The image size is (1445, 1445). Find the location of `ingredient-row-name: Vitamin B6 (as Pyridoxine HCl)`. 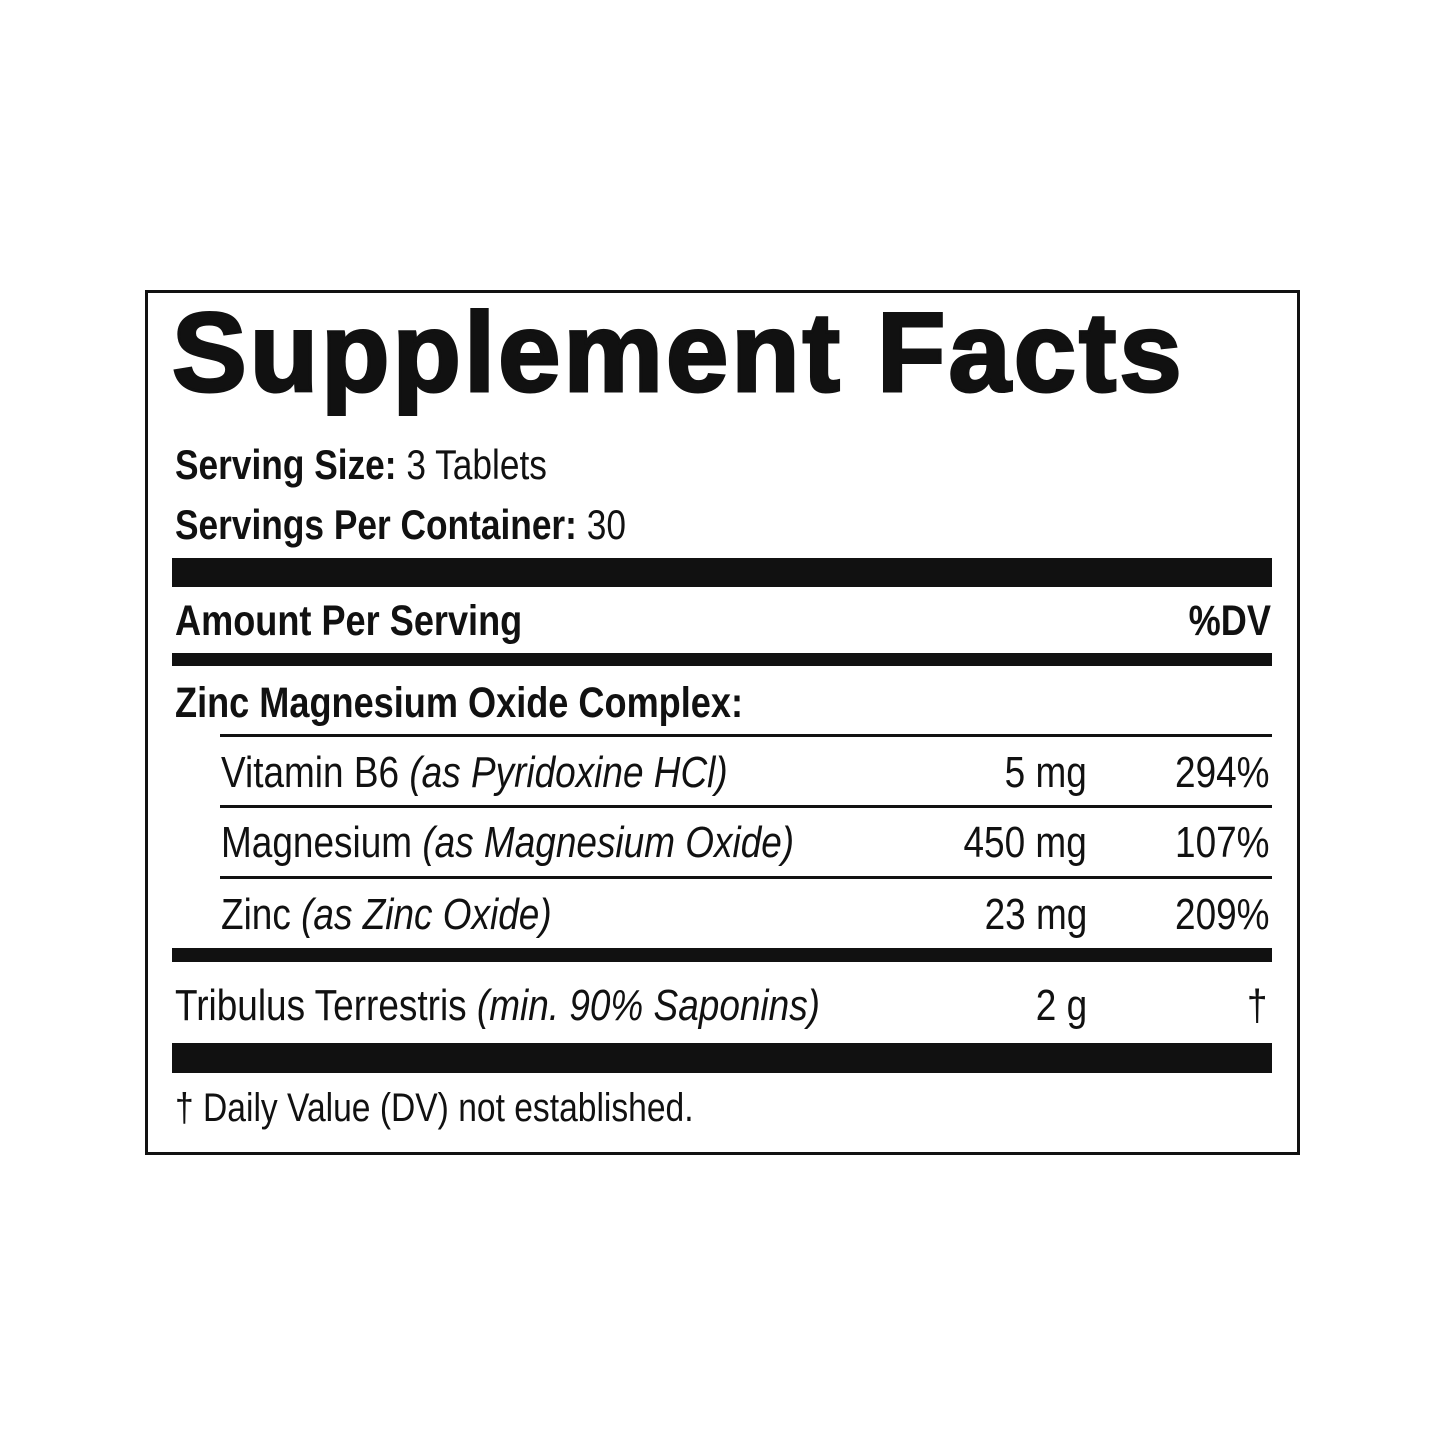

ingredient-row-name: Vitamin B6 (as Pyridoxine HCl) is located at coordinates (474, 773).